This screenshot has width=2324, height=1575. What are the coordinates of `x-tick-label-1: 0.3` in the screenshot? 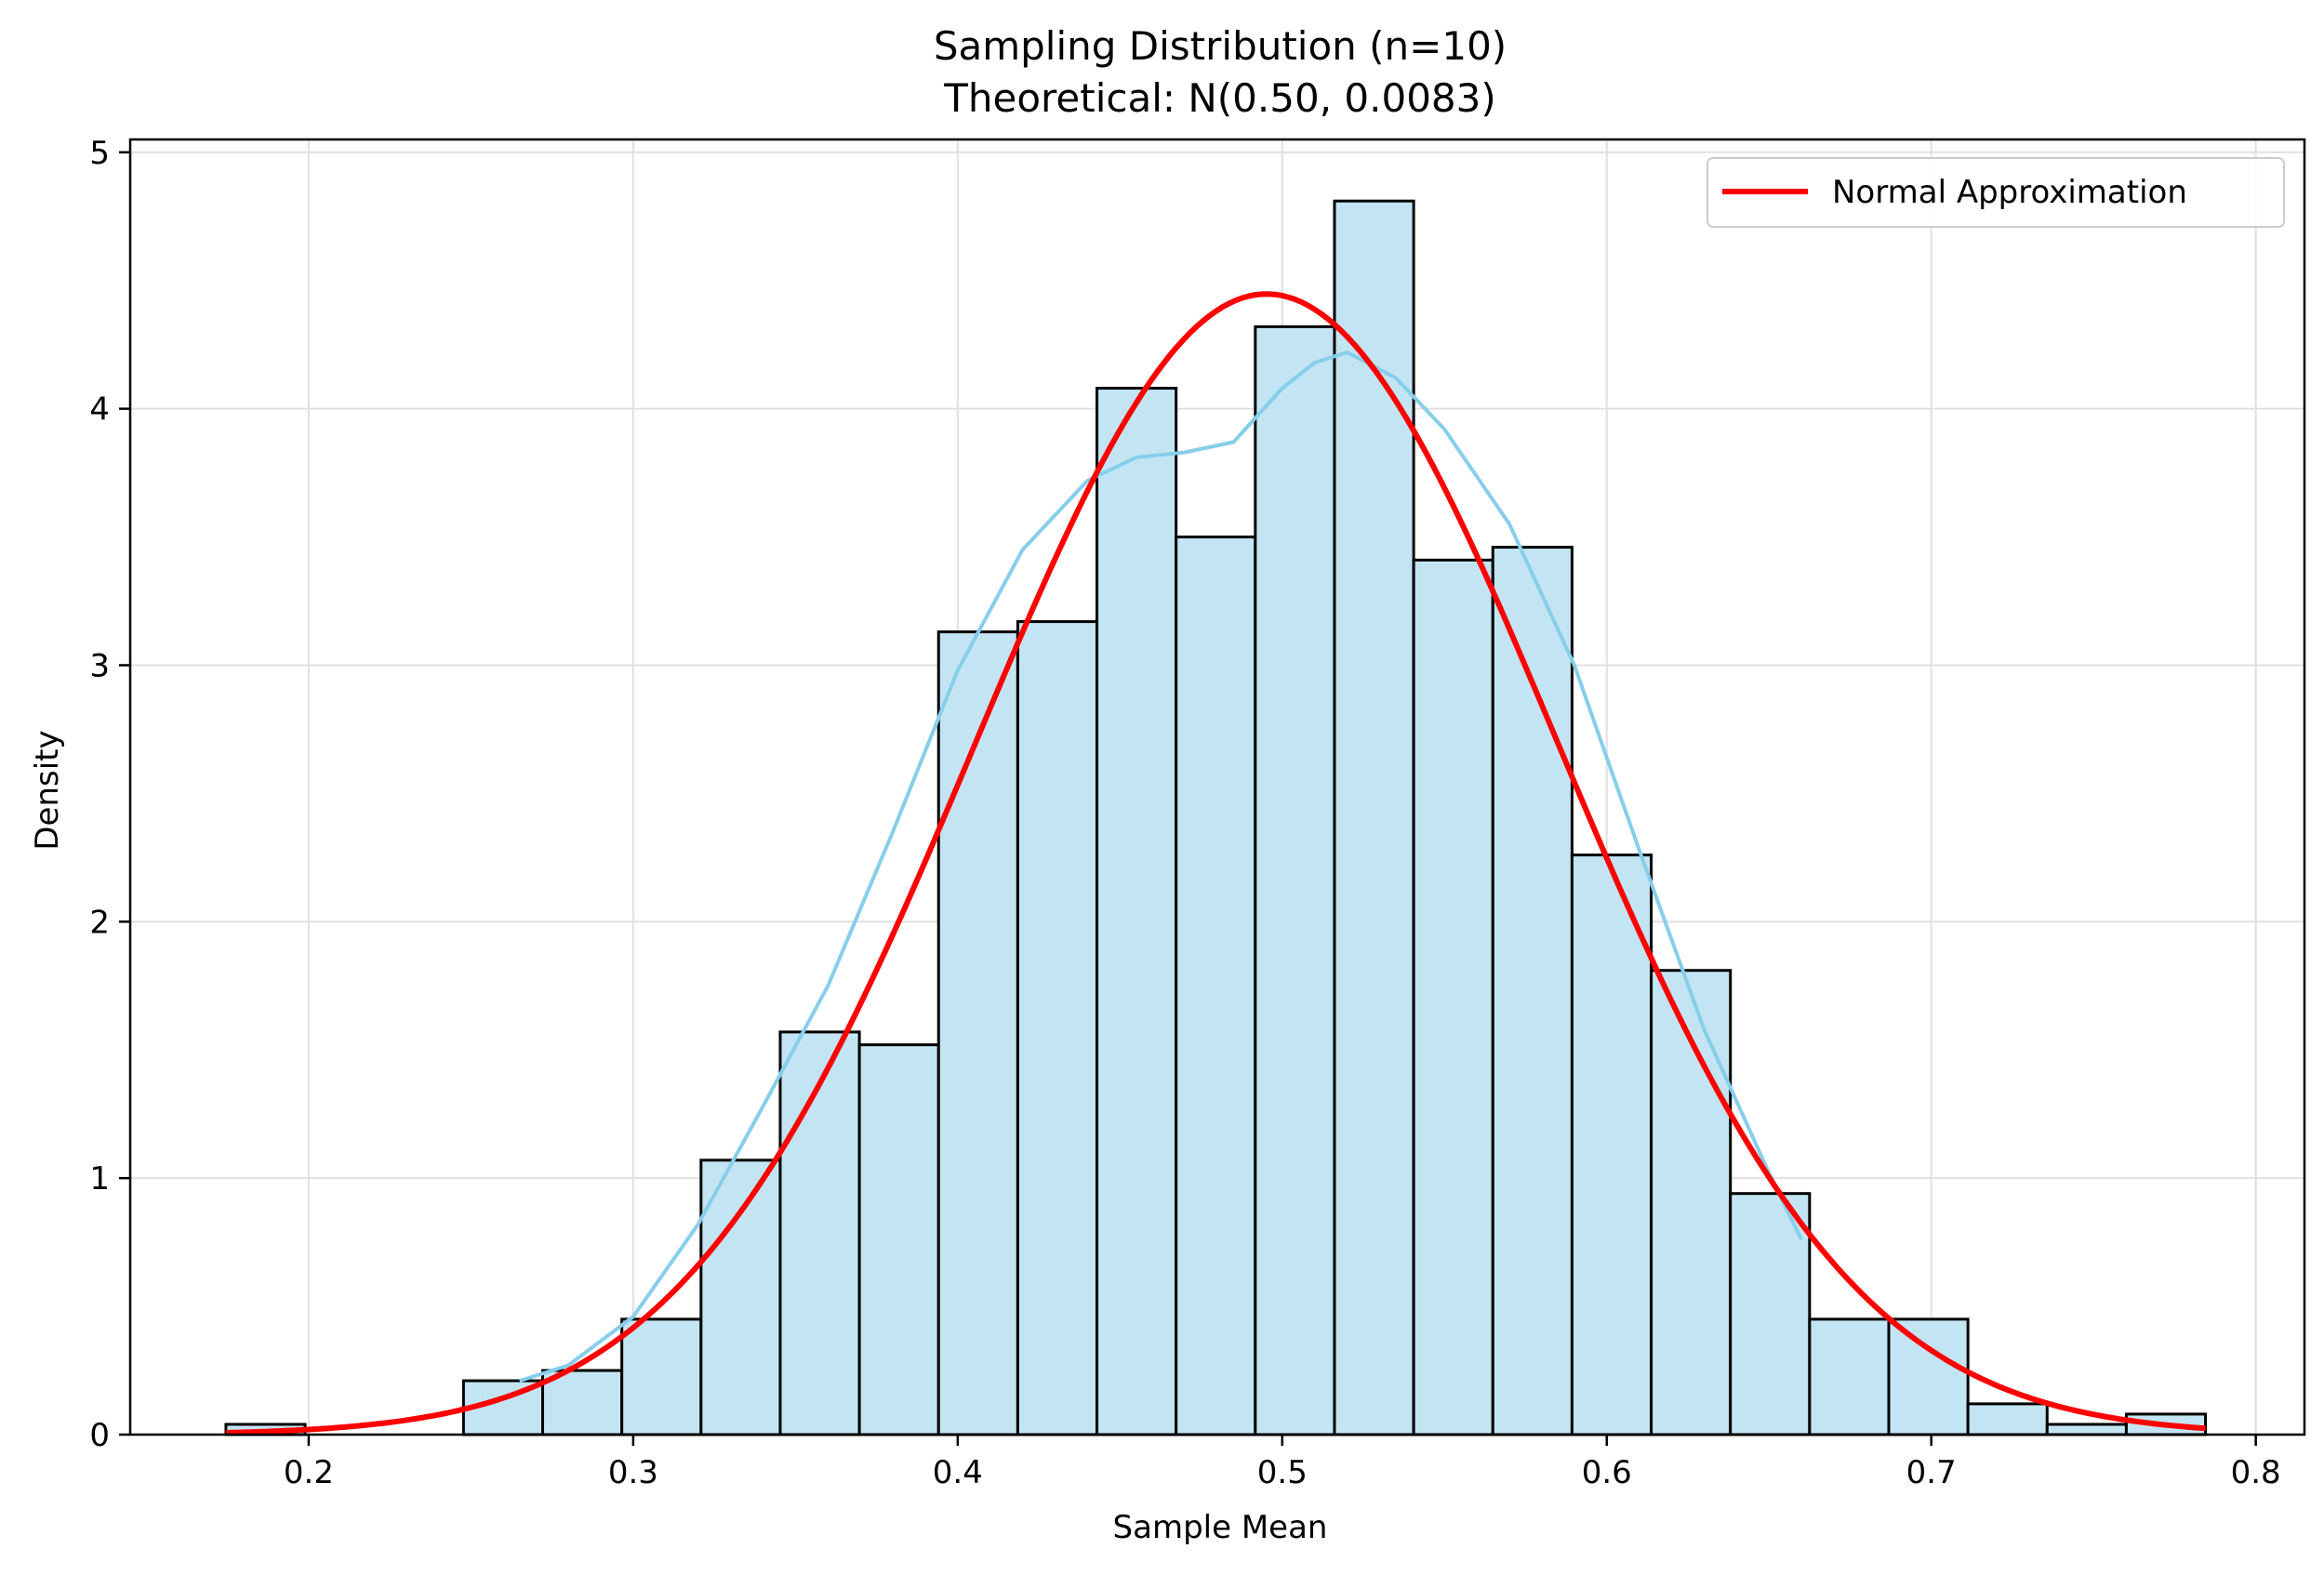 It's located at (633, 1473).